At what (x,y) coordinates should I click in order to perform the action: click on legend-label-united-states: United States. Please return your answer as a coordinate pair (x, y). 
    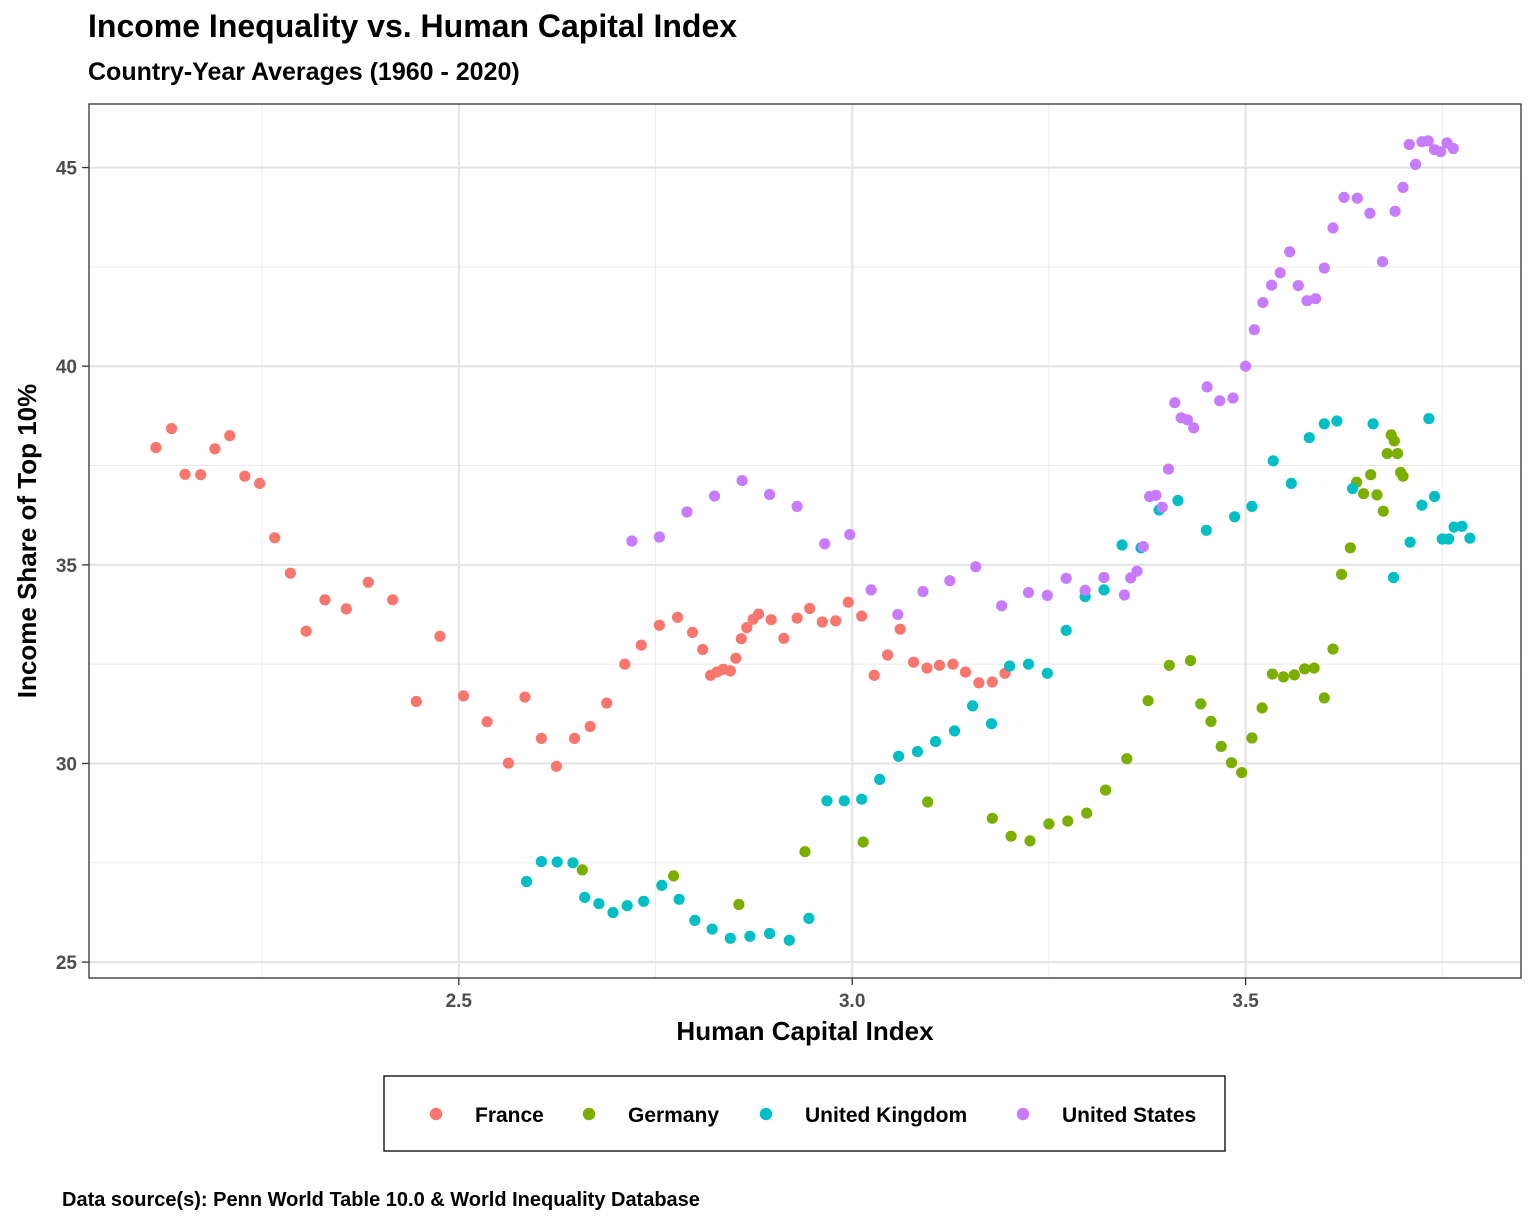
    Looking at the image, I should click on (1129, 1115).